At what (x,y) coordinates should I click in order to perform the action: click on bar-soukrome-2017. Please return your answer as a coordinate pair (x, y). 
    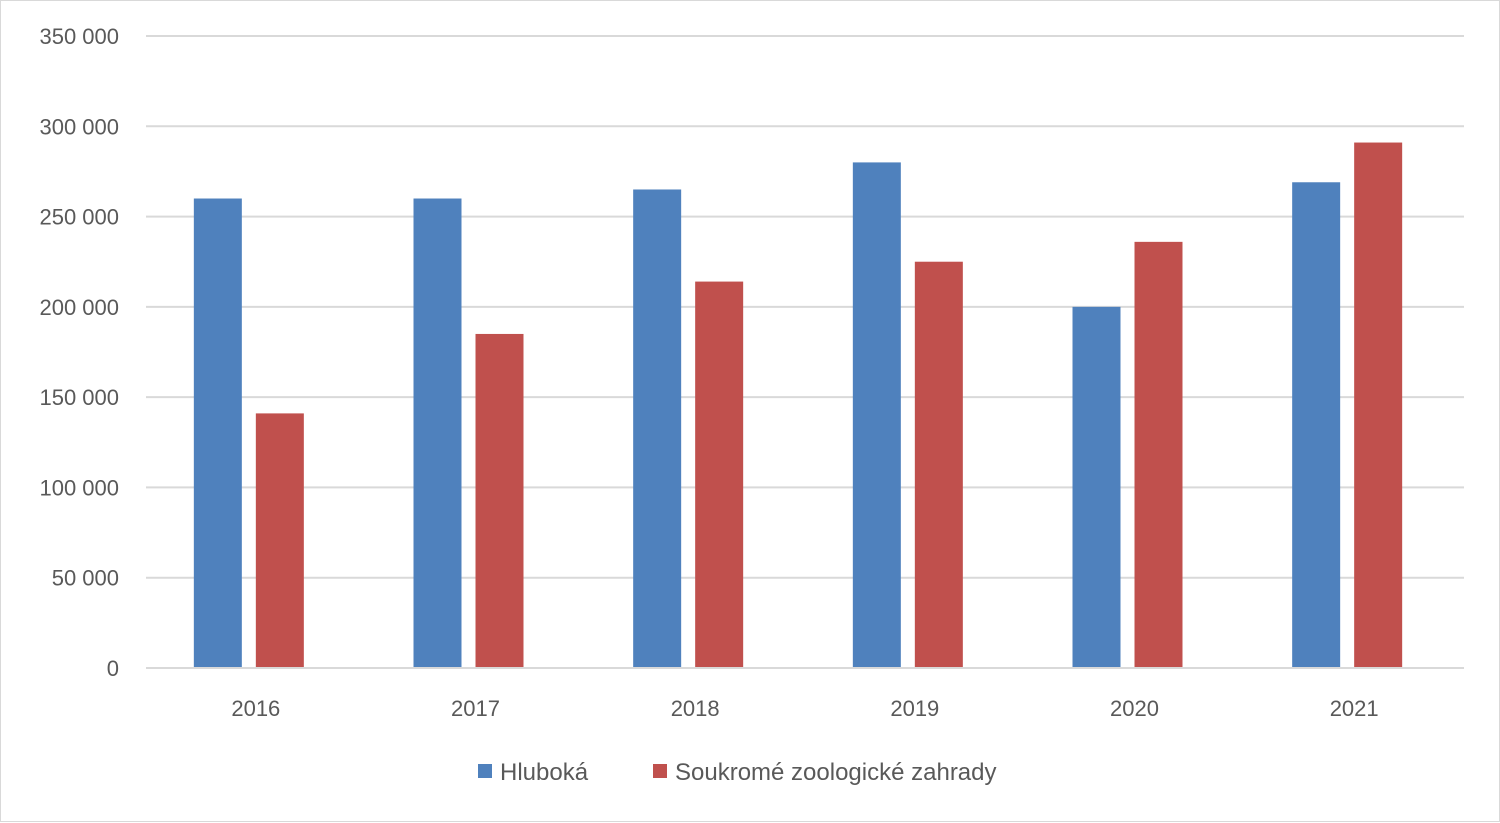
    Looking at the image, I should click on (499, 500).